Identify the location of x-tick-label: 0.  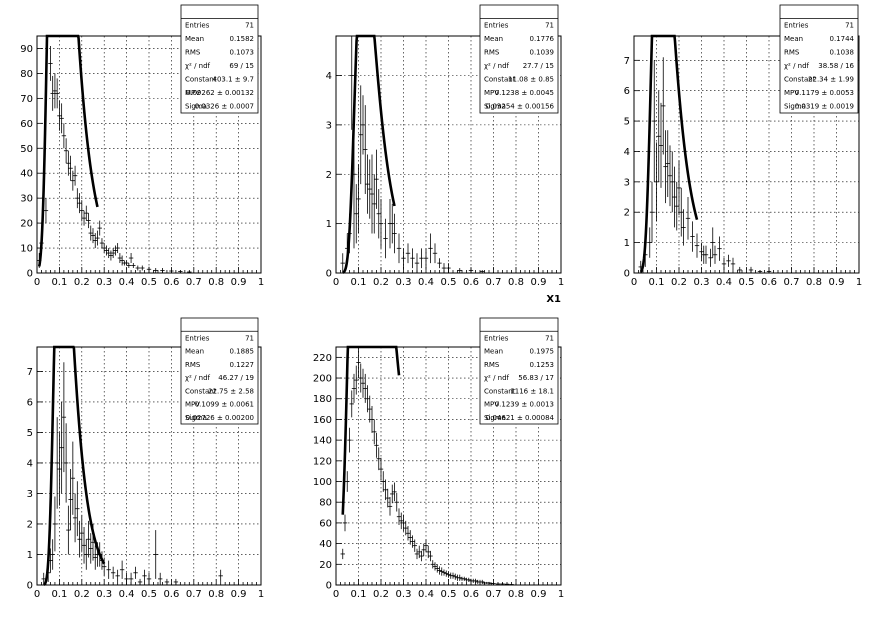
(336, 594).